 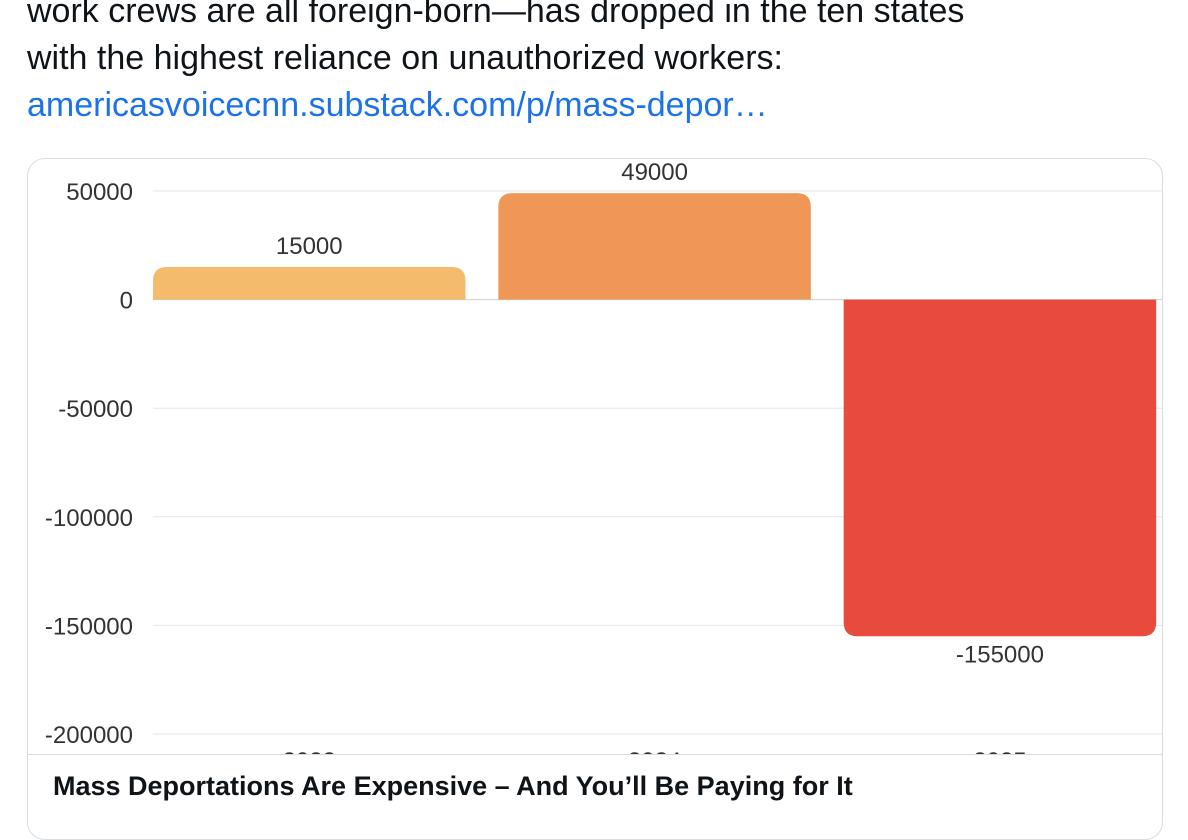 What do you see at coordinates (95, 409) in the screenshot?
I see `y-tick-label: -50000` at bounding box center [95, 409].